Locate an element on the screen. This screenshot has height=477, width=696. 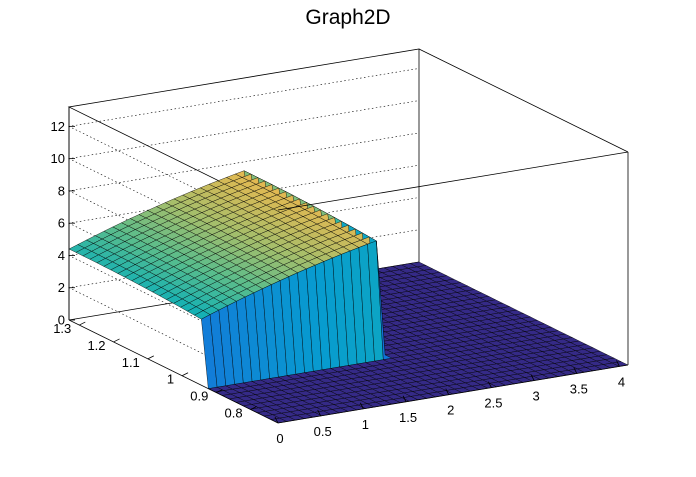
y-axis-line is located at coordinates (173, 371).